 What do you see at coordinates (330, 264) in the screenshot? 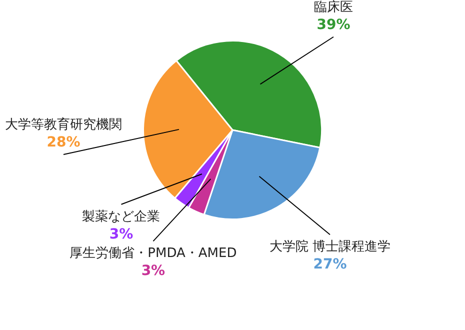
I see `data-label: 27%` at bounding box center [330, 264].